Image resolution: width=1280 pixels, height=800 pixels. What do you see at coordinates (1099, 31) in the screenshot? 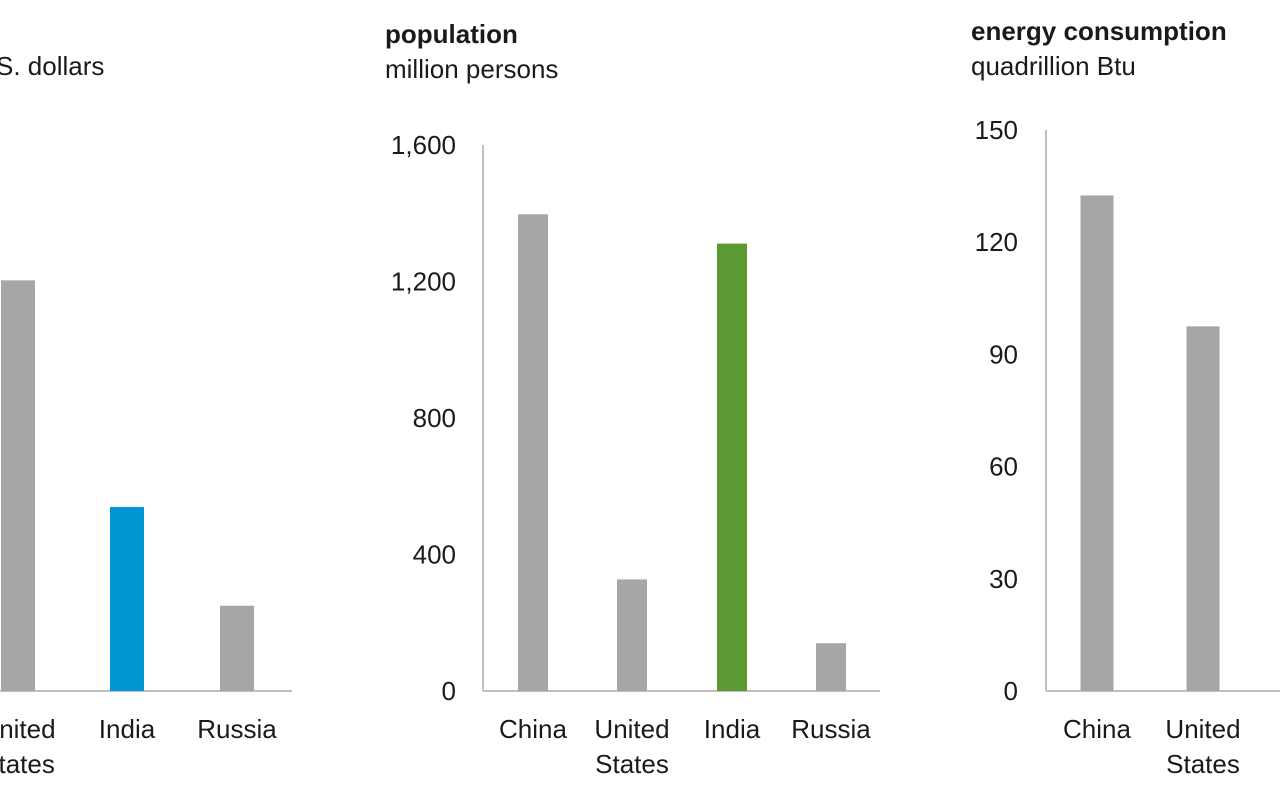
I see `panel-energy-title: energy consumption` at bounding box center [1099, 31].